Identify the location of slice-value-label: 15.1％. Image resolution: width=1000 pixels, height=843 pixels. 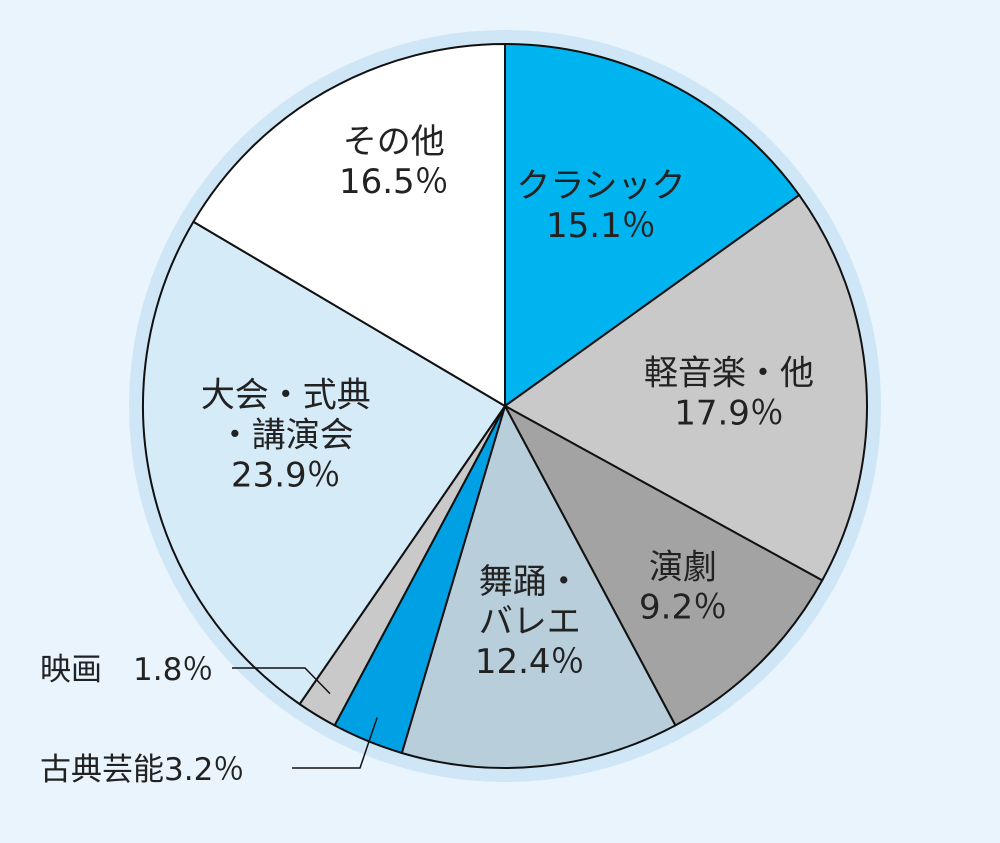
(601, 226).